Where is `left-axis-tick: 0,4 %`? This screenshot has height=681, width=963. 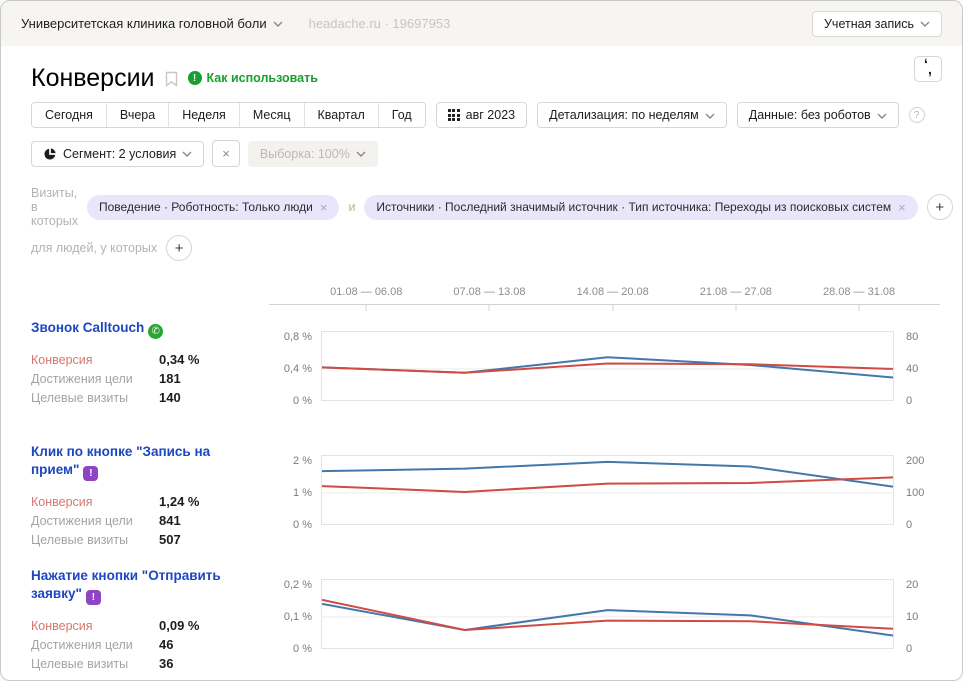
left-axis-tick: 0,4 % is located at coordinates (297, 369).